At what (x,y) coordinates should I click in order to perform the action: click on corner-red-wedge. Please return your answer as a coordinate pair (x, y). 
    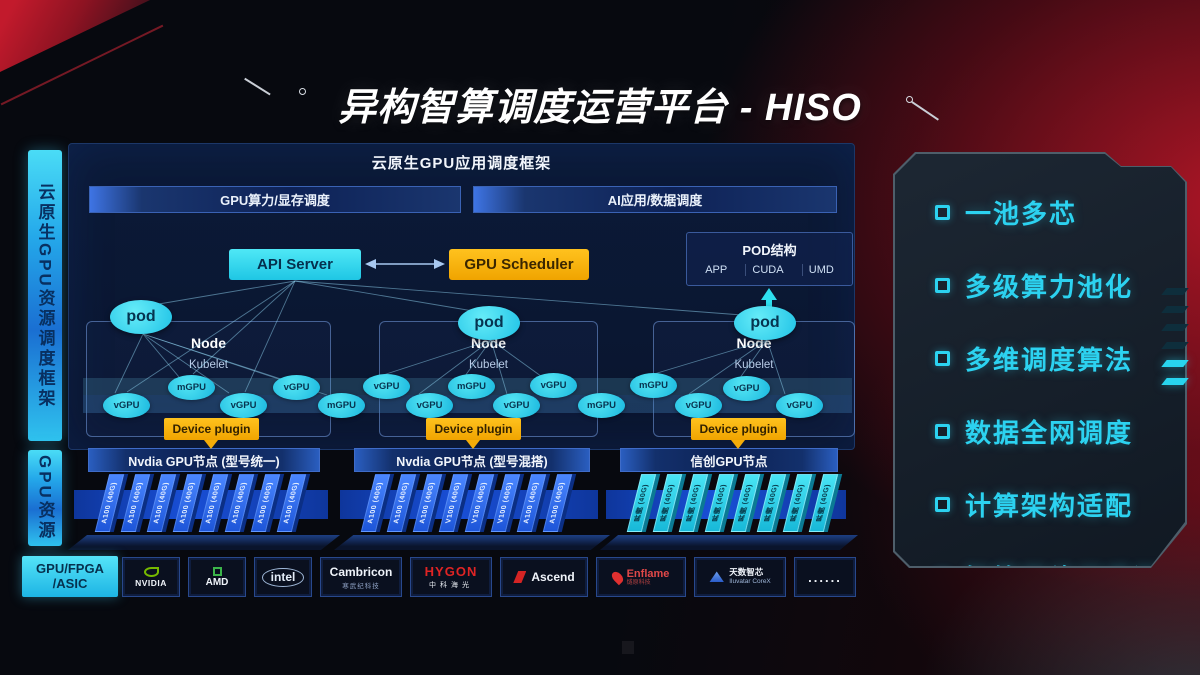
    Looking at the image, I should click on (75, 36).